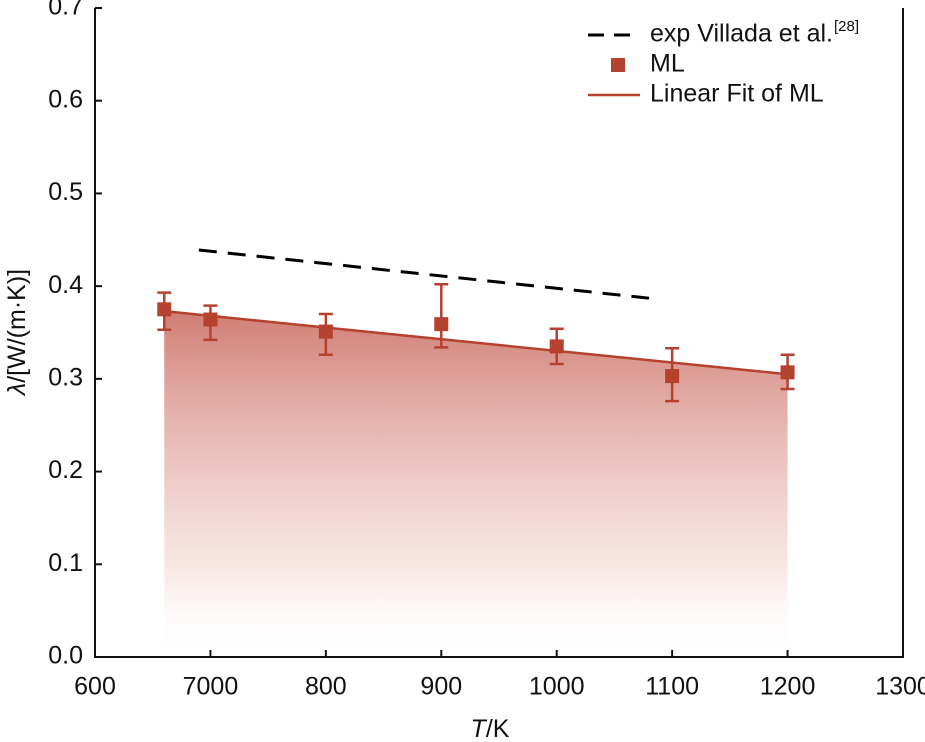 The width and height of the screenshot is (925, 742). Describe the element at coordinates (65, 656) in the screenshot. I see `y-tick-label: 0.0` at that location.